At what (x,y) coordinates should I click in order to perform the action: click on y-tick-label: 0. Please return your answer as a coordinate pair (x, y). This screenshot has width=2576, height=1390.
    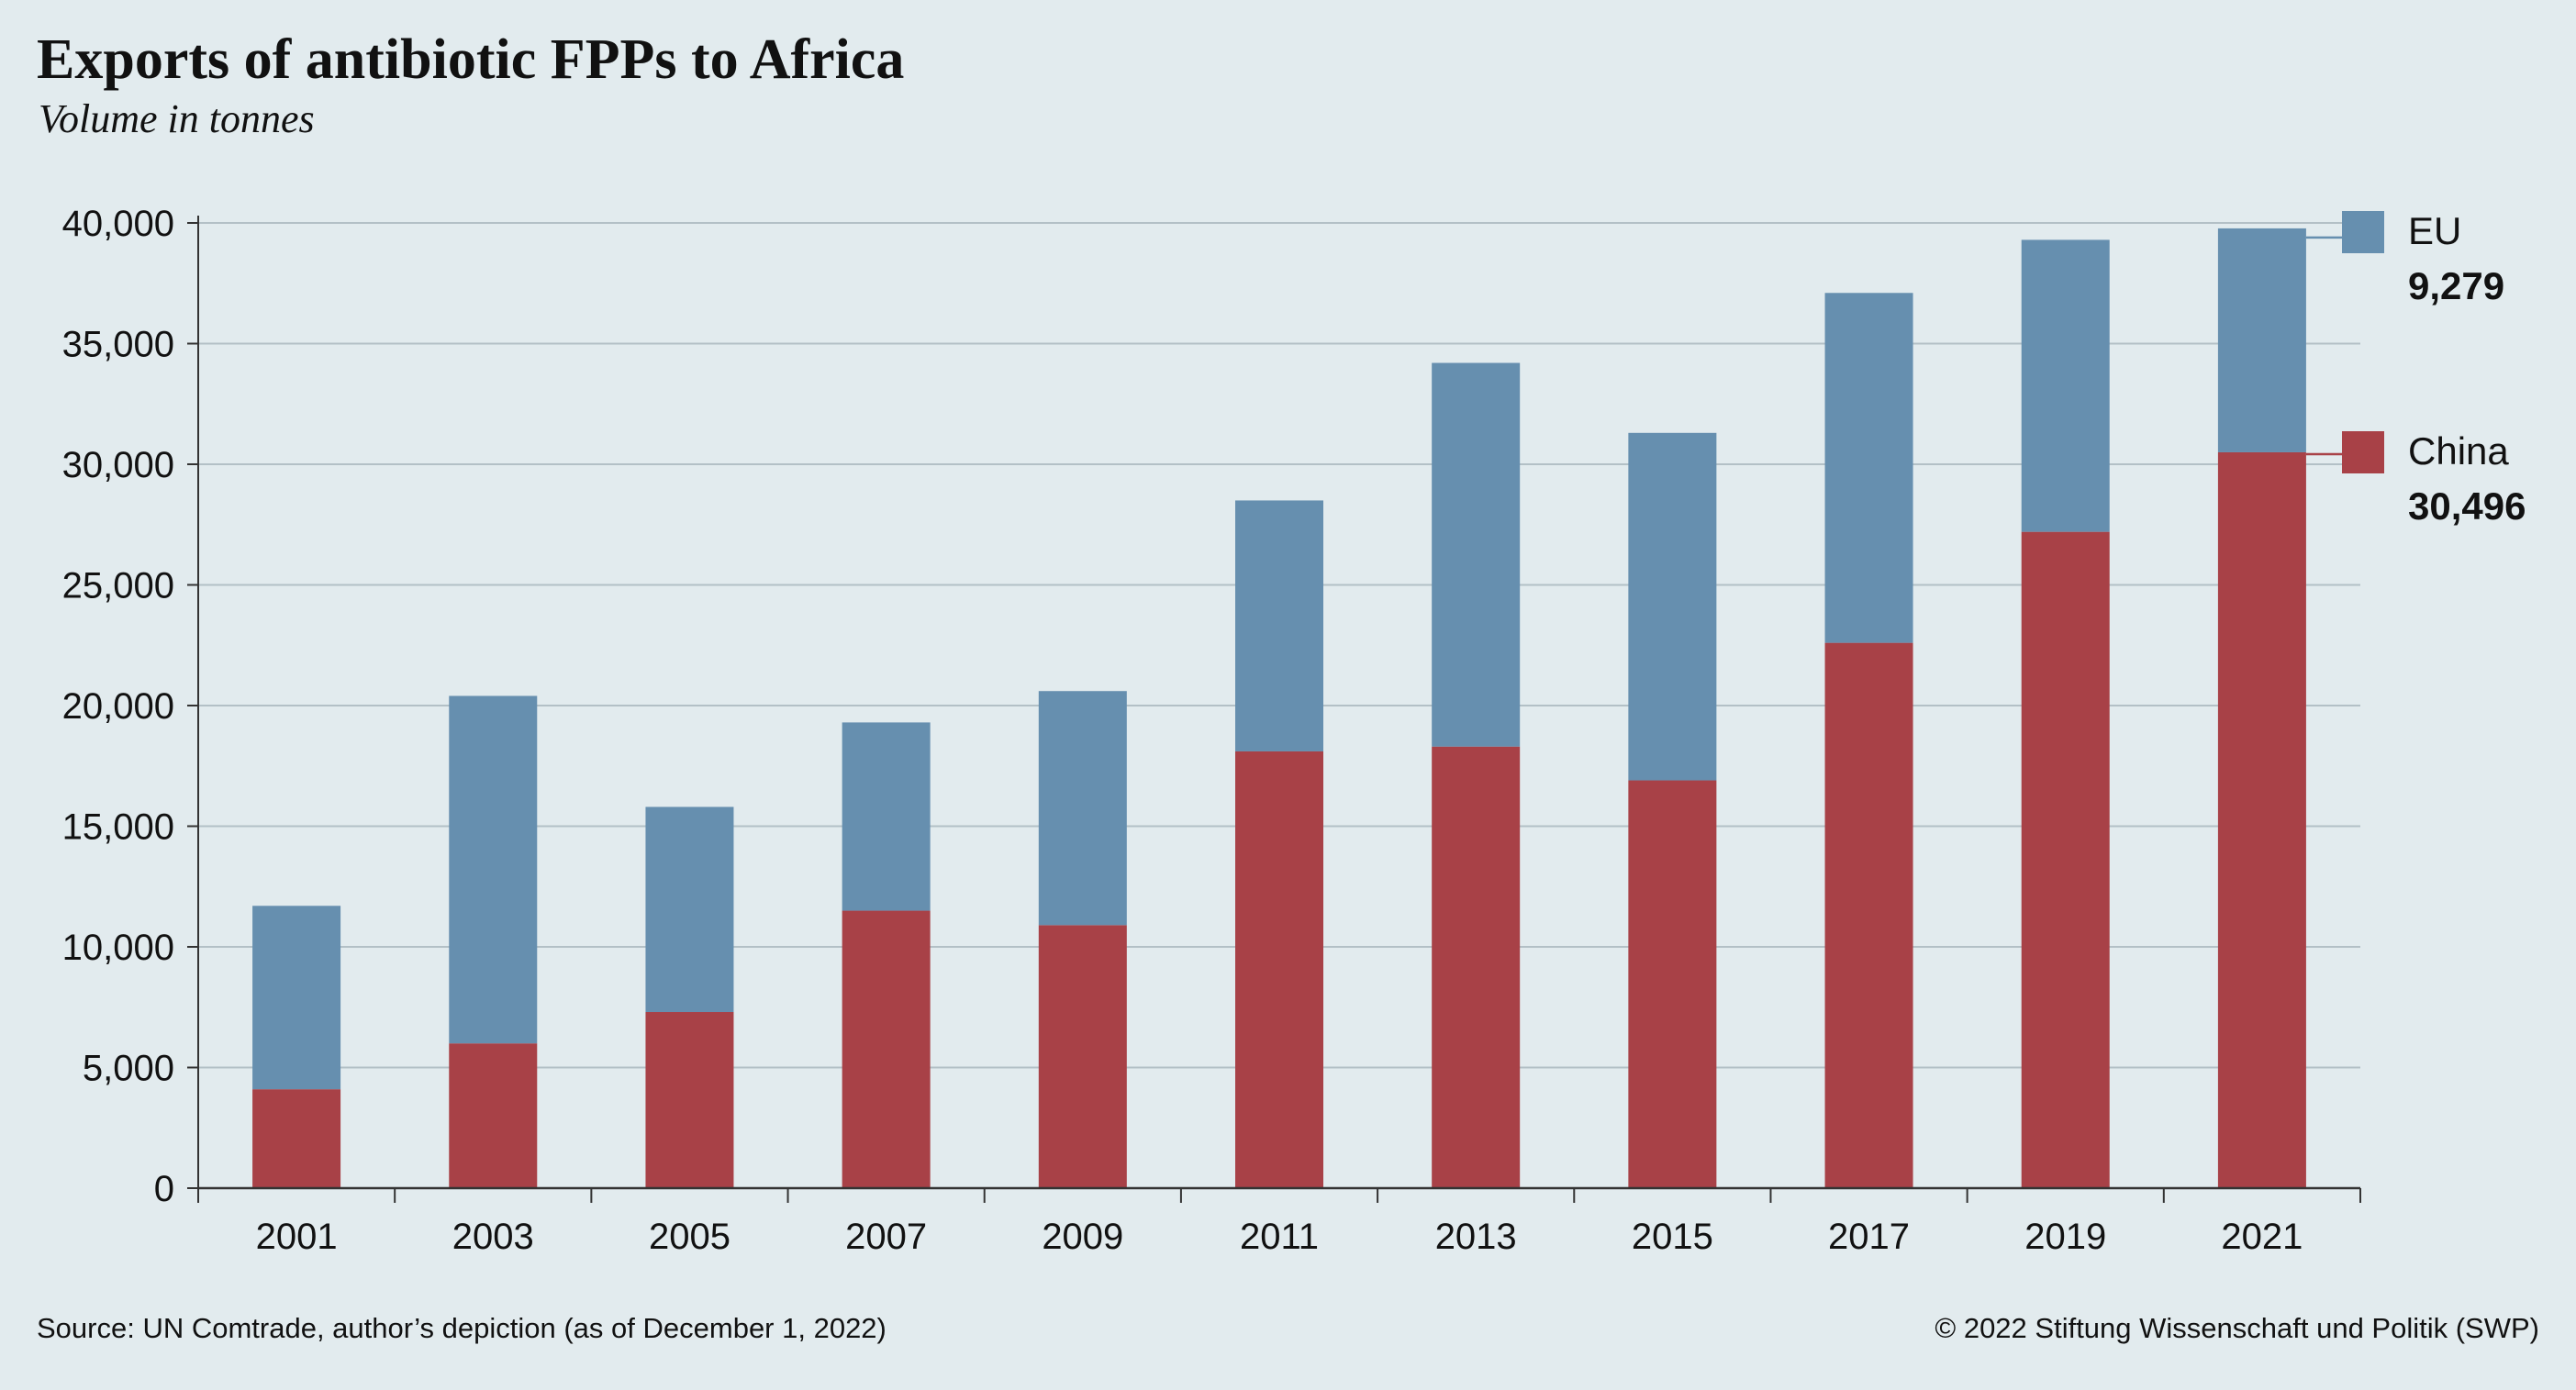
    Looking at the image, I should click on (164, 1189).